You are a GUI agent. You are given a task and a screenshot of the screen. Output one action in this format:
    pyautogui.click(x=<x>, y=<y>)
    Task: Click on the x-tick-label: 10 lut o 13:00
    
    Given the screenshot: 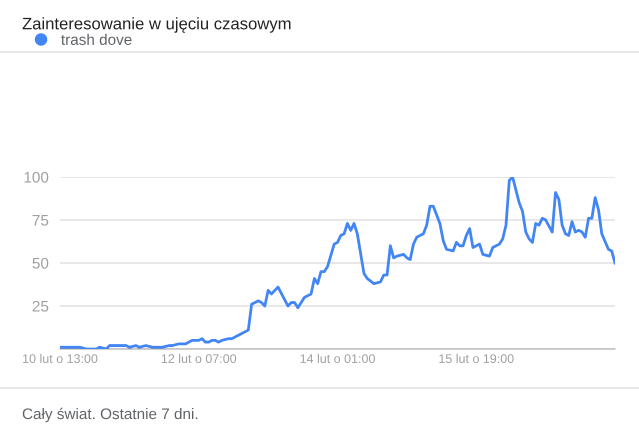 What is the action you would take?
    pyautogui.click(x=60, y=359)
    